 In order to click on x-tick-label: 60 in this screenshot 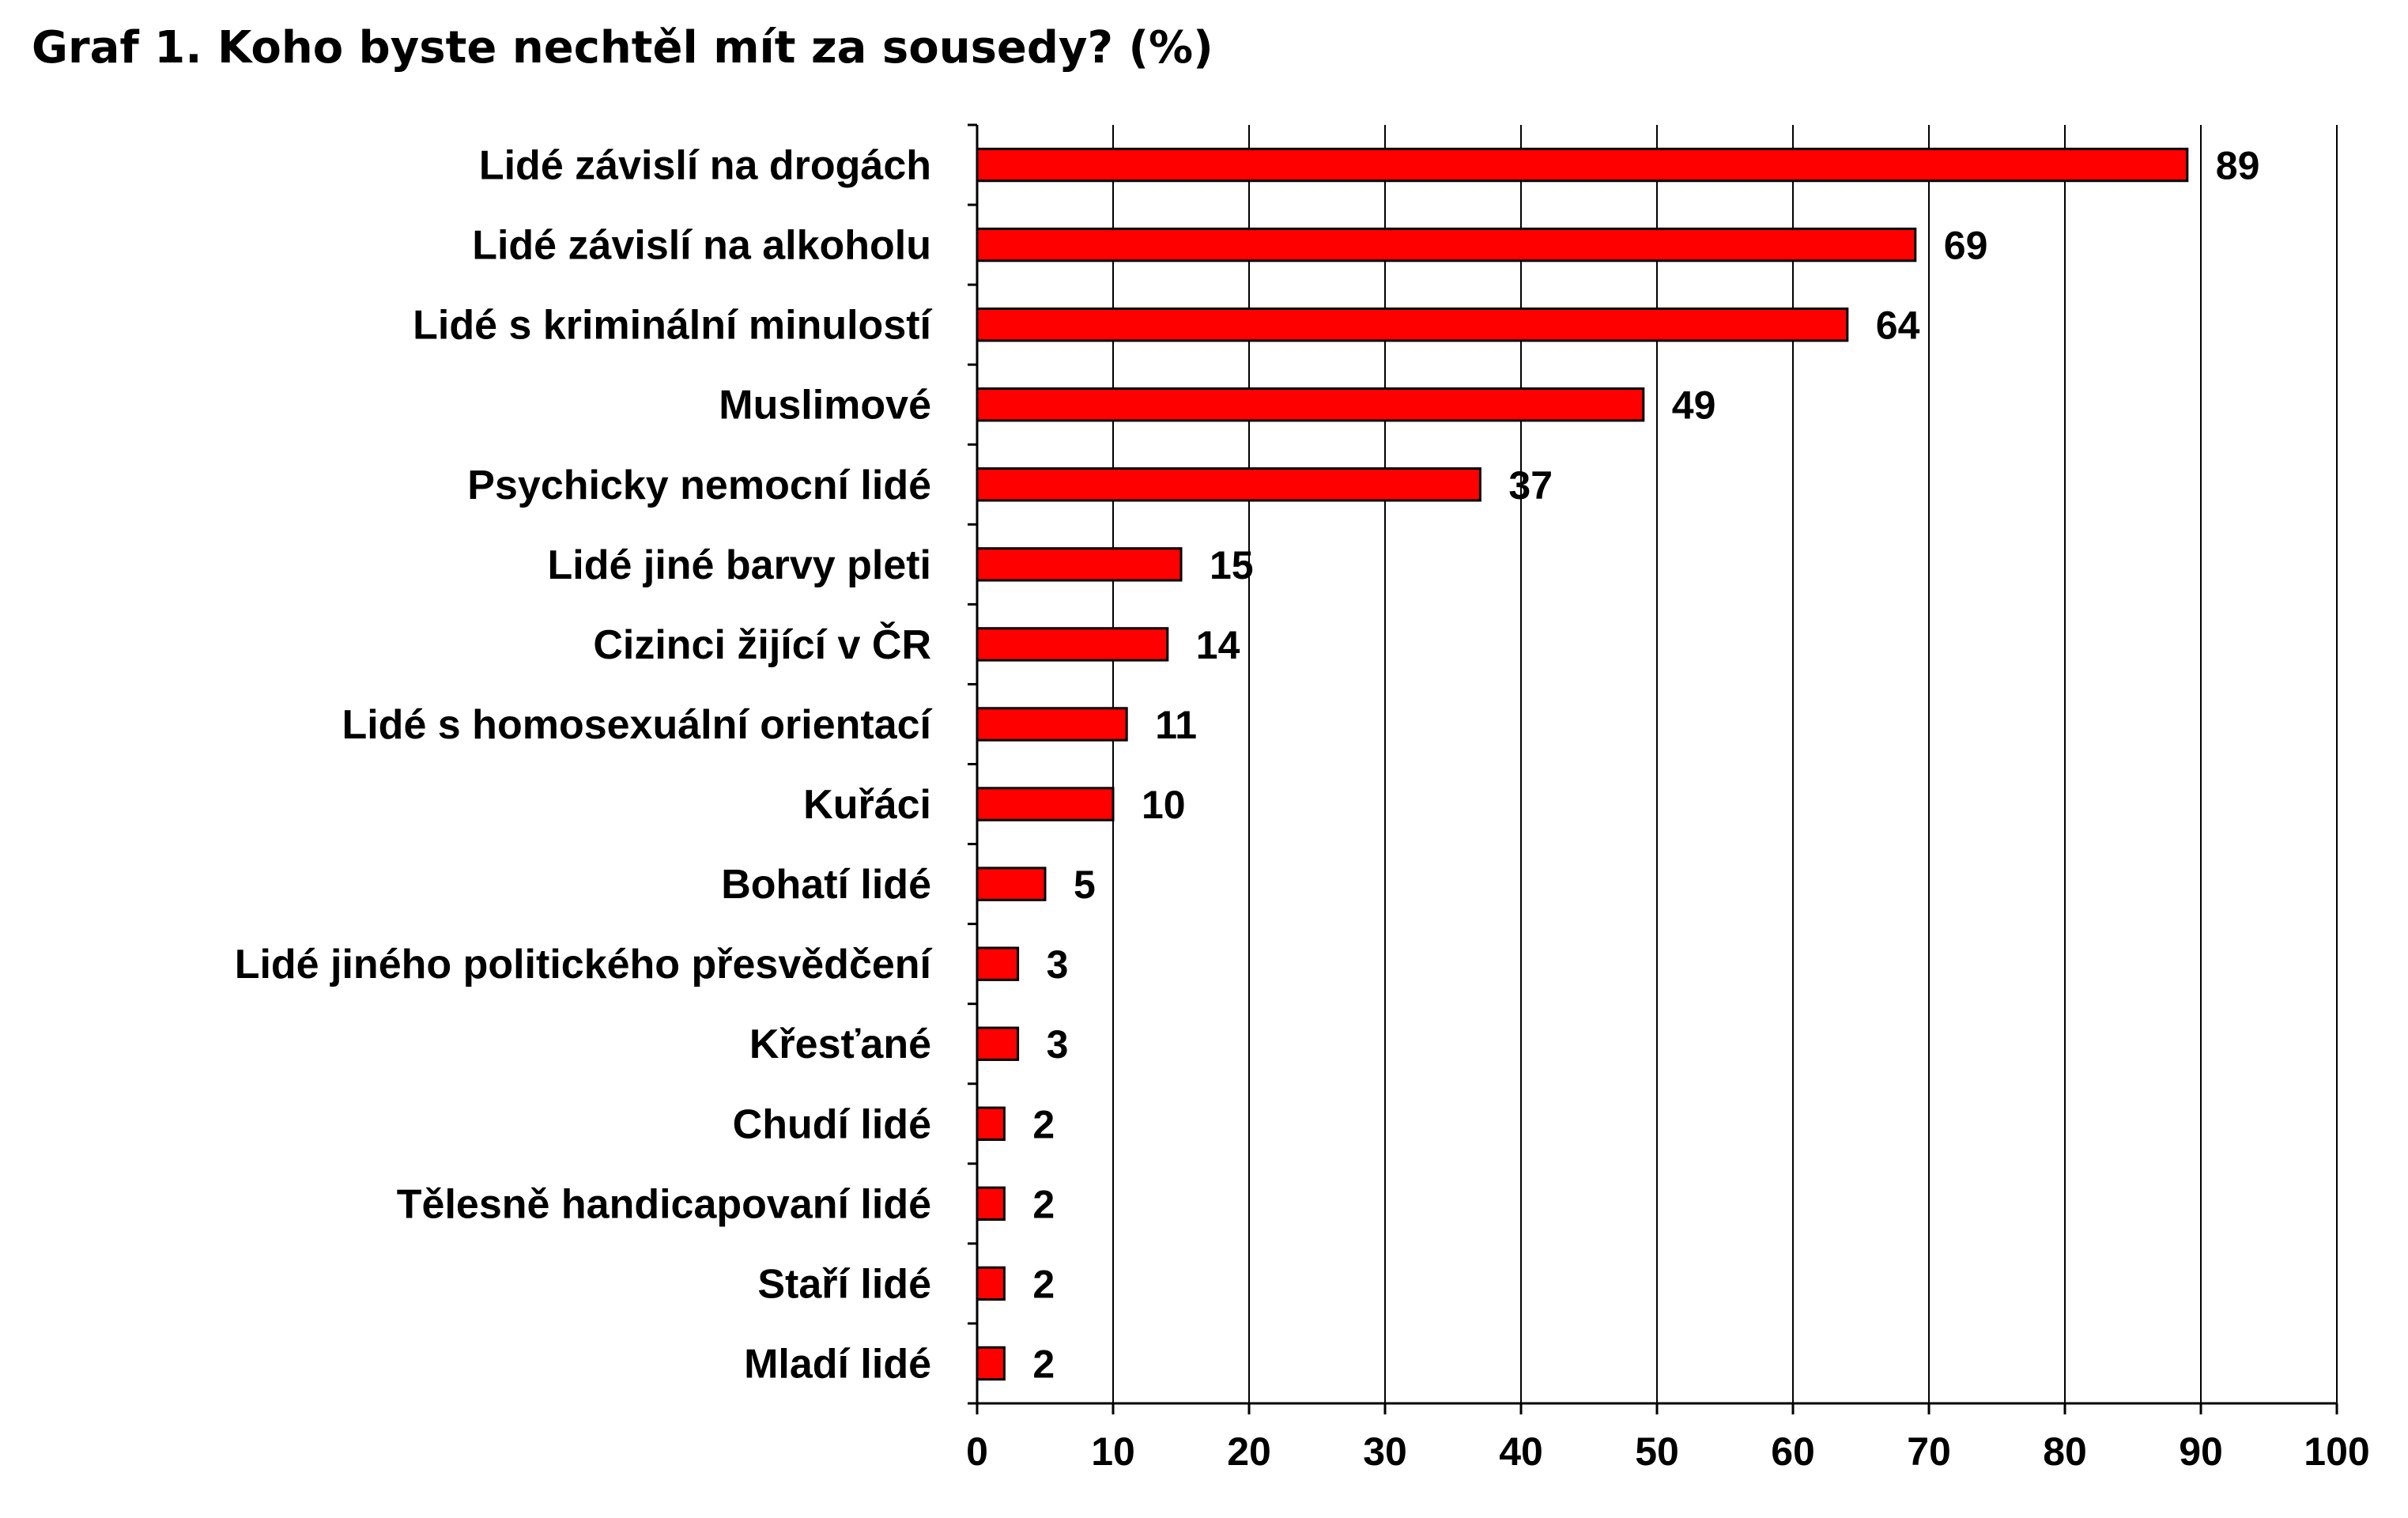, I will do `click(1793, 1452)`.